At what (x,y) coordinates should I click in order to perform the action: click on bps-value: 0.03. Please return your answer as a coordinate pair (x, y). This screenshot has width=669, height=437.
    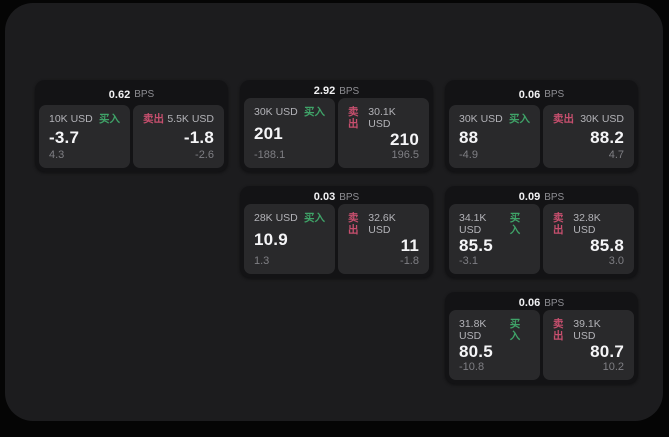
    Looking at the image, I should click on (324, 197).